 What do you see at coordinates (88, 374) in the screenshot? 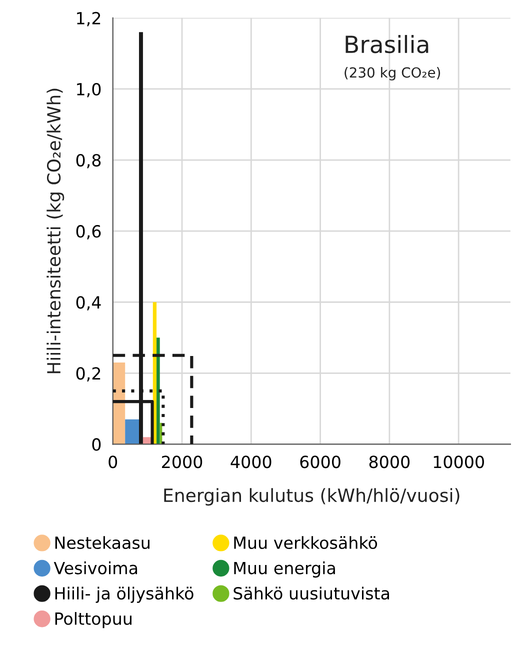
I see `y-tick-label: 0,2` at bounding box center [88, 374].